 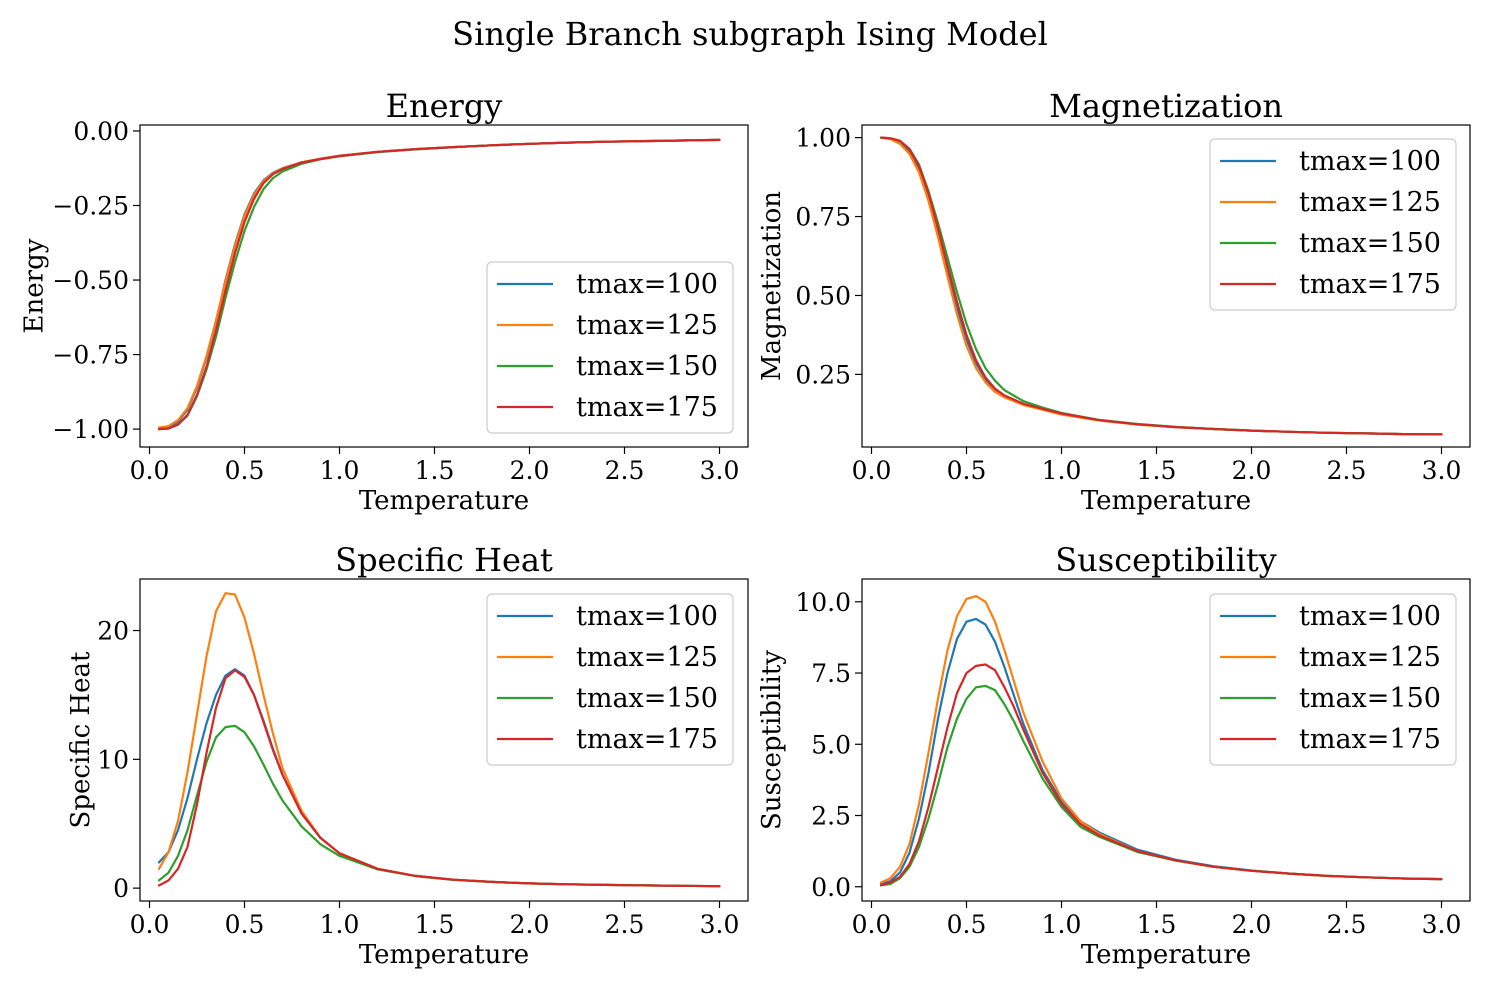 I want to click on magnetization-series-group, so click(x=1161, y=286).